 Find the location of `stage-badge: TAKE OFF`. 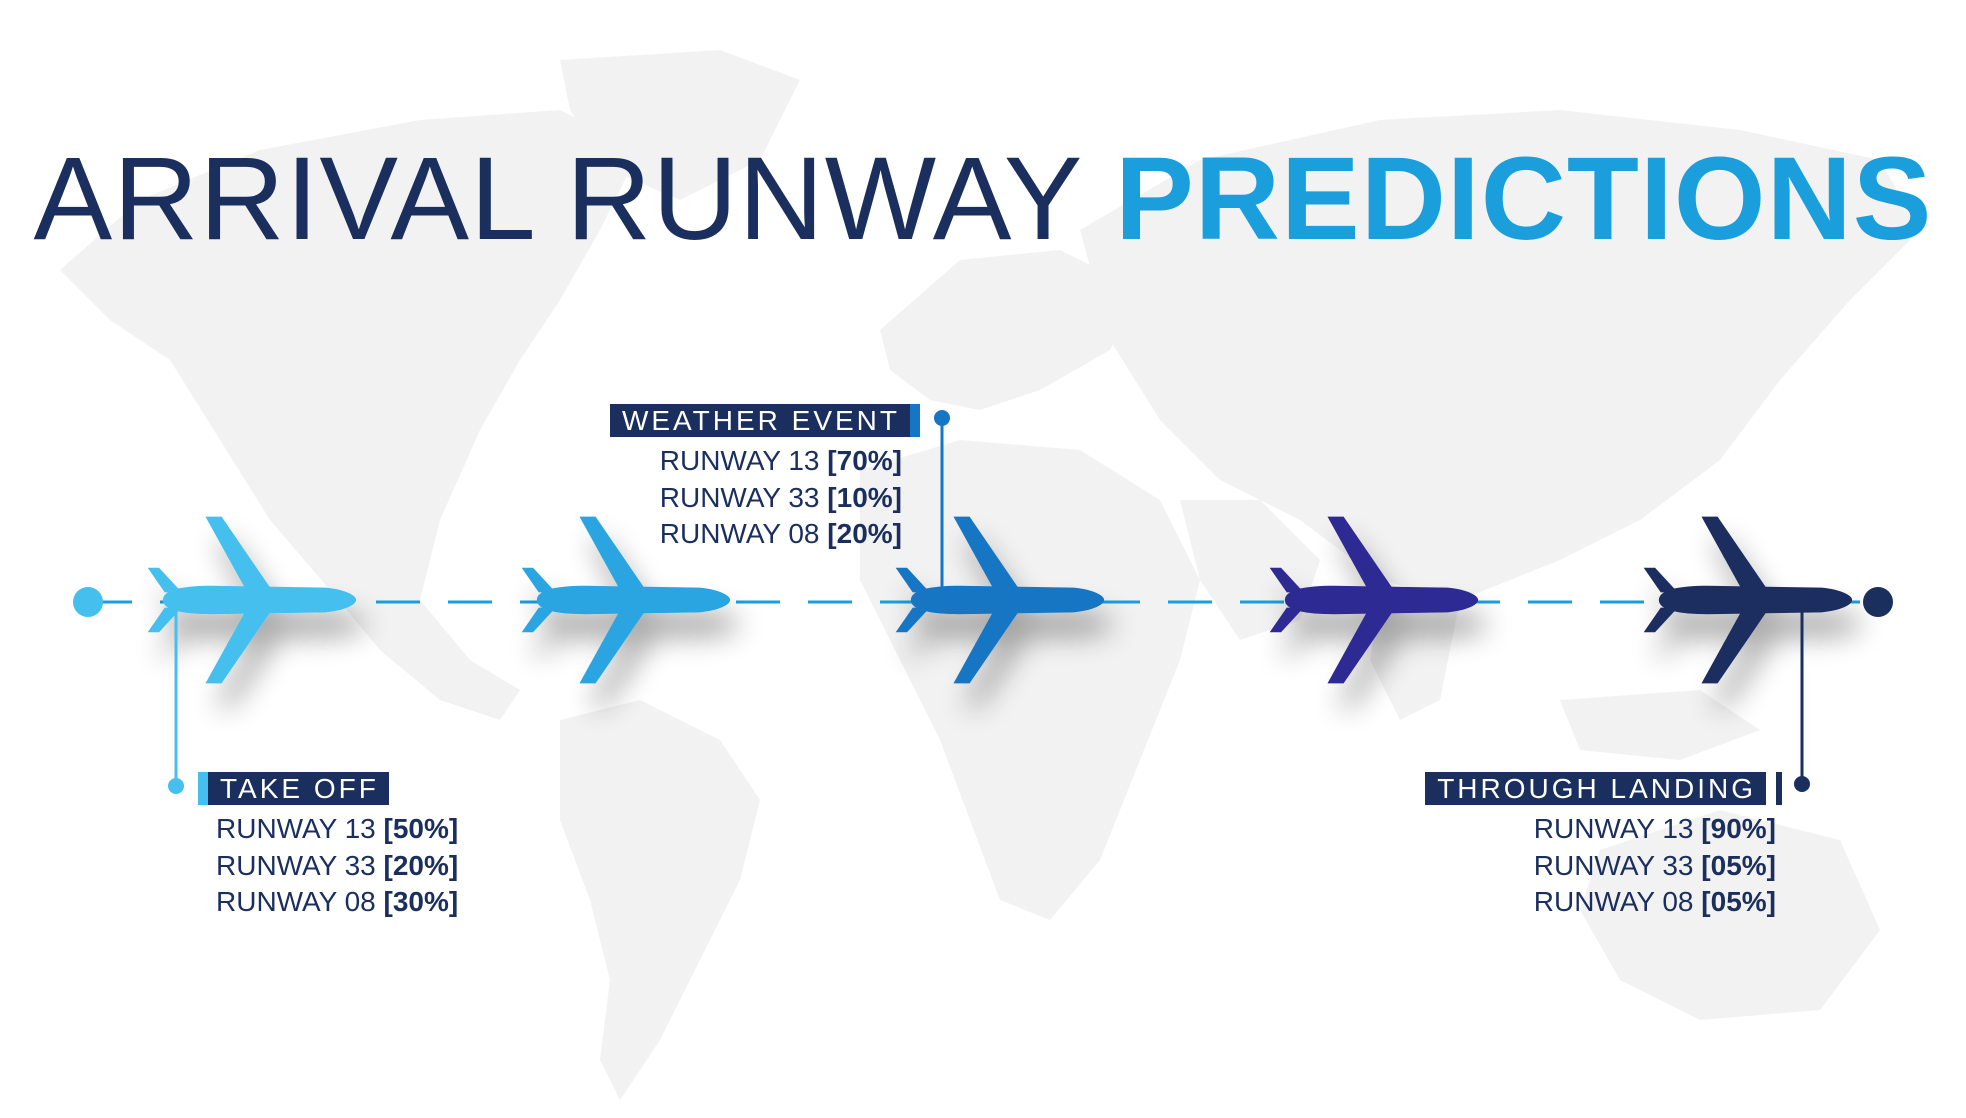

stage-badge: TAKE OFF is located at coordinates (293, 788).